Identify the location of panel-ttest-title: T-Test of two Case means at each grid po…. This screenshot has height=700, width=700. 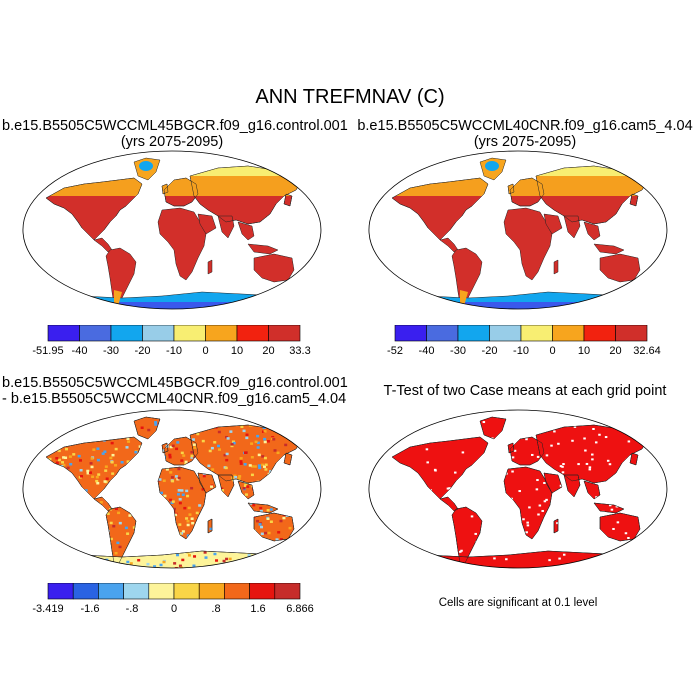
(525, 391).